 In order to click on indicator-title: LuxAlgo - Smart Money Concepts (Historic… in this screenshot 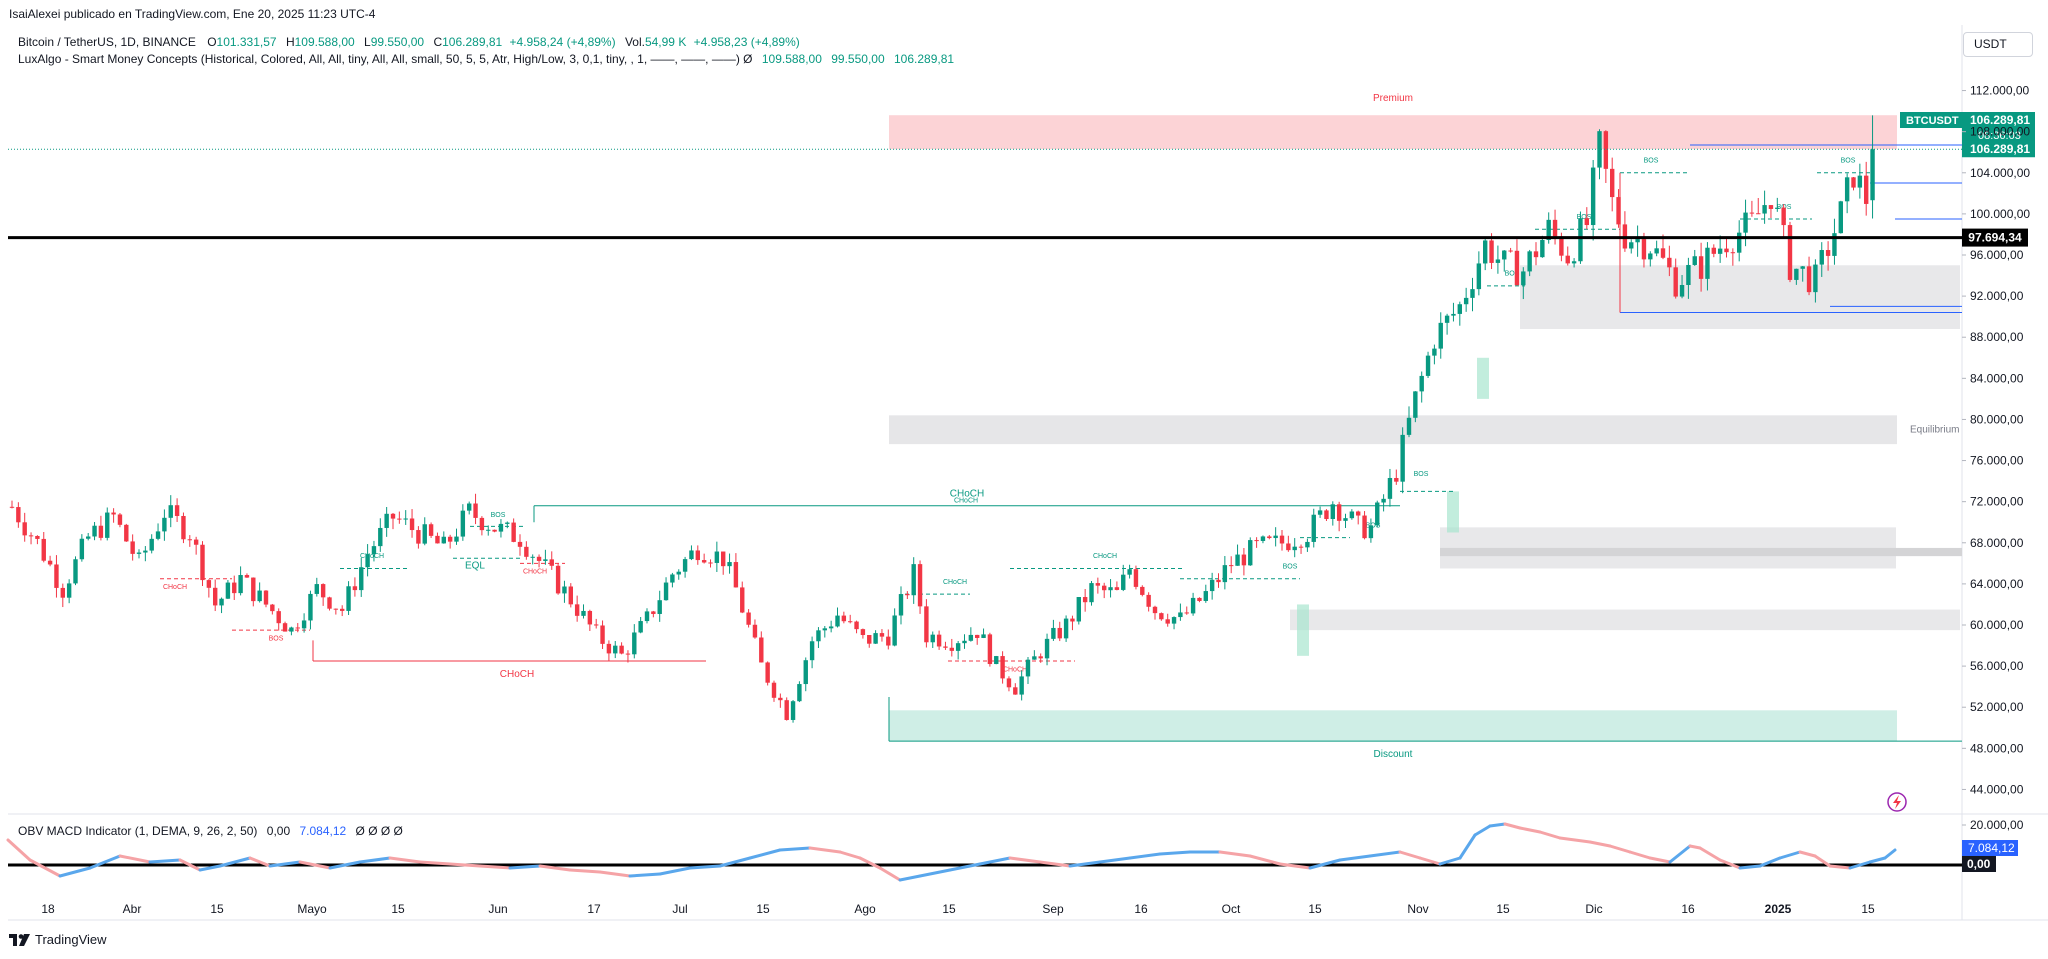, I will do `click(385, 59)`.